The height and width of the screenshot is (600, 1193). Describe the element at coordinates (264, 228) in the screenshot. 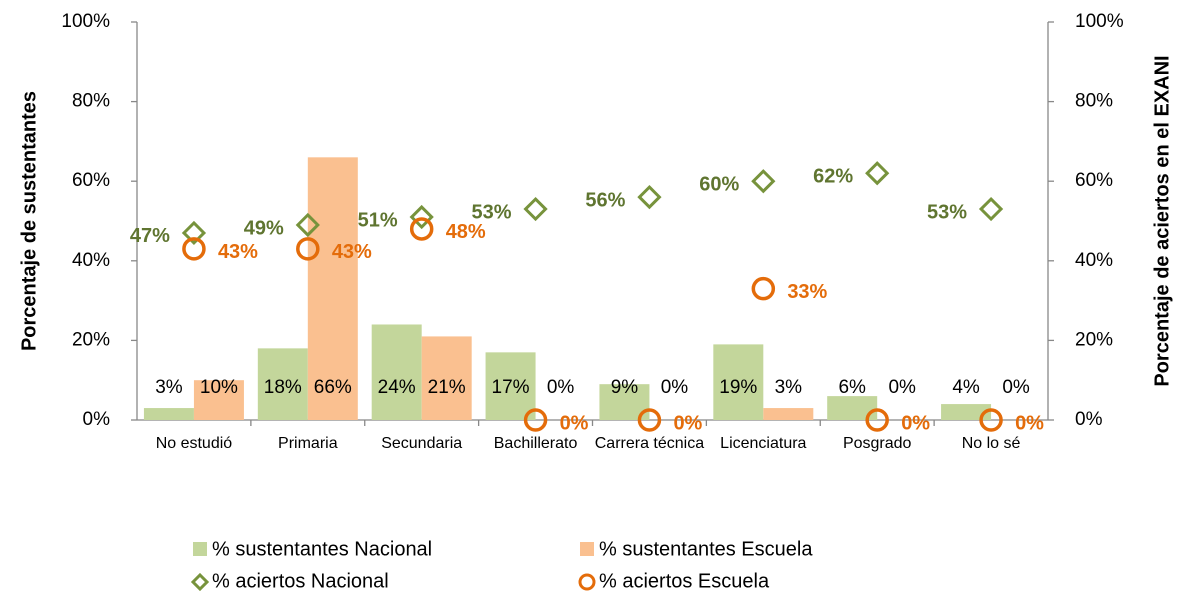

I see `point-label: 49%` at that location.